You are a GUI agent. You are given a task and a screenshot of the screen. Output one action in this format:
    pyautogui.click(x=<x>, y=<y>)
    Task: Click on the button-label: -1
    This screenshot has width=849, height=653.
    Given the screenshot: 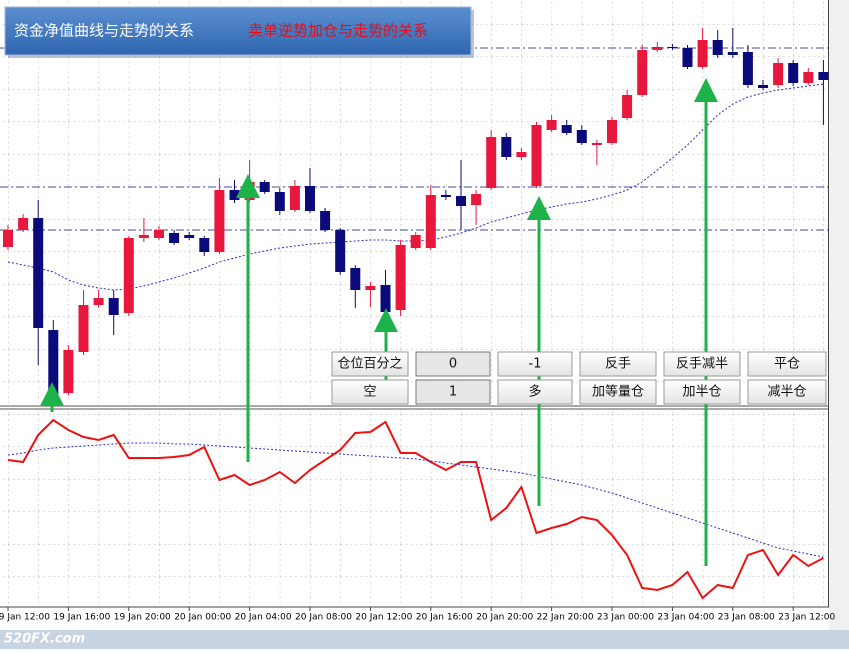 What is the action you would take?
    pyautogui.click(x=535, y=364)
    